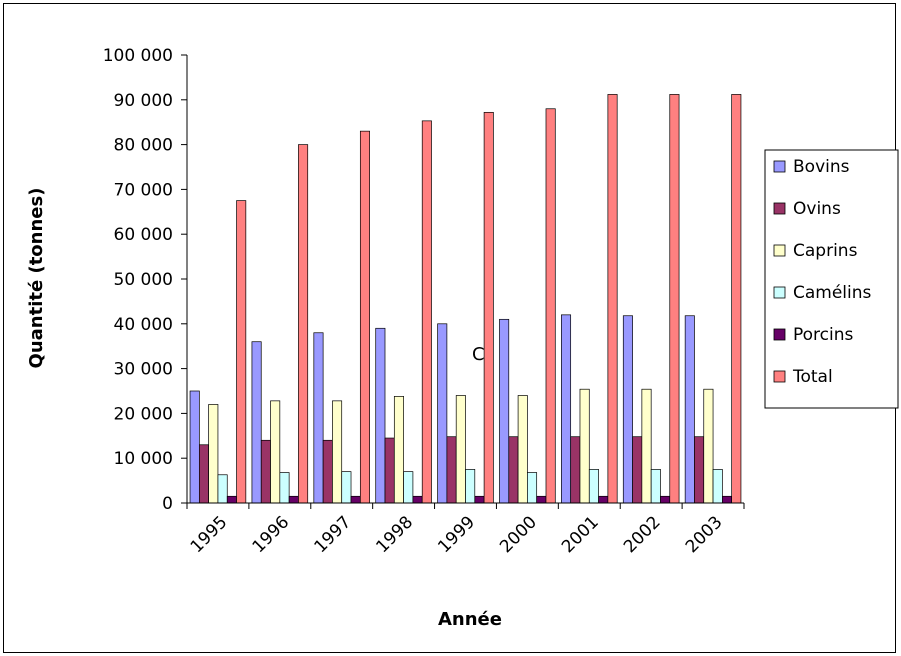  Describe the element at coordinates (408, 487) in the screenshot. I see `bar-camlins-1998` at that location.